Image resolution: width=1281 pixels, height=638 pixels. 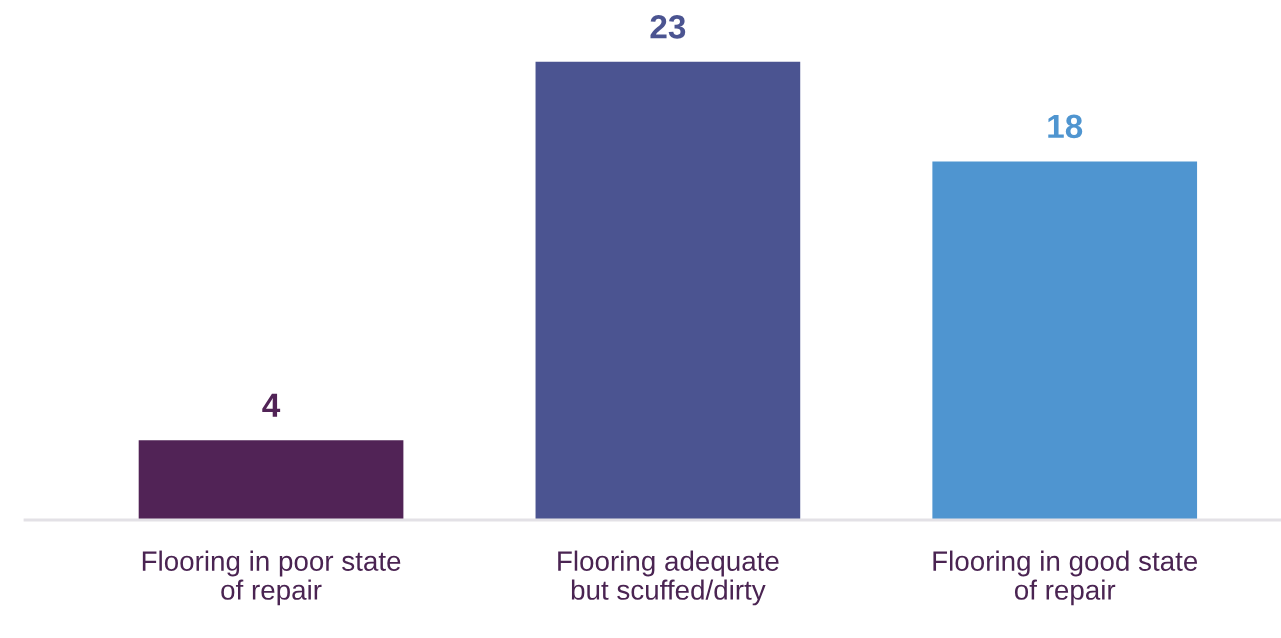 What do you see at coordinates (668, 578) in the screenshot?
I see `x-tick-label: Flooring adequate but scuffed/dirty` at bounding box center [668, 578].